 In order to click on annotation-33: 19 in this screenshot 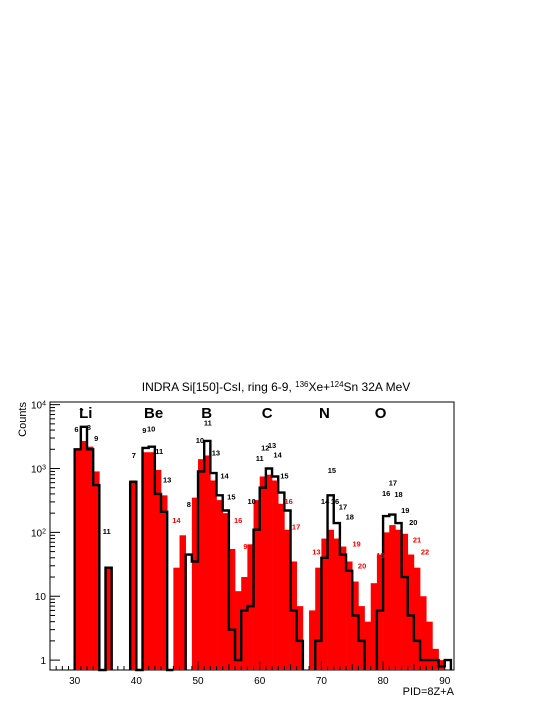, I will do `click(356, 544)`.